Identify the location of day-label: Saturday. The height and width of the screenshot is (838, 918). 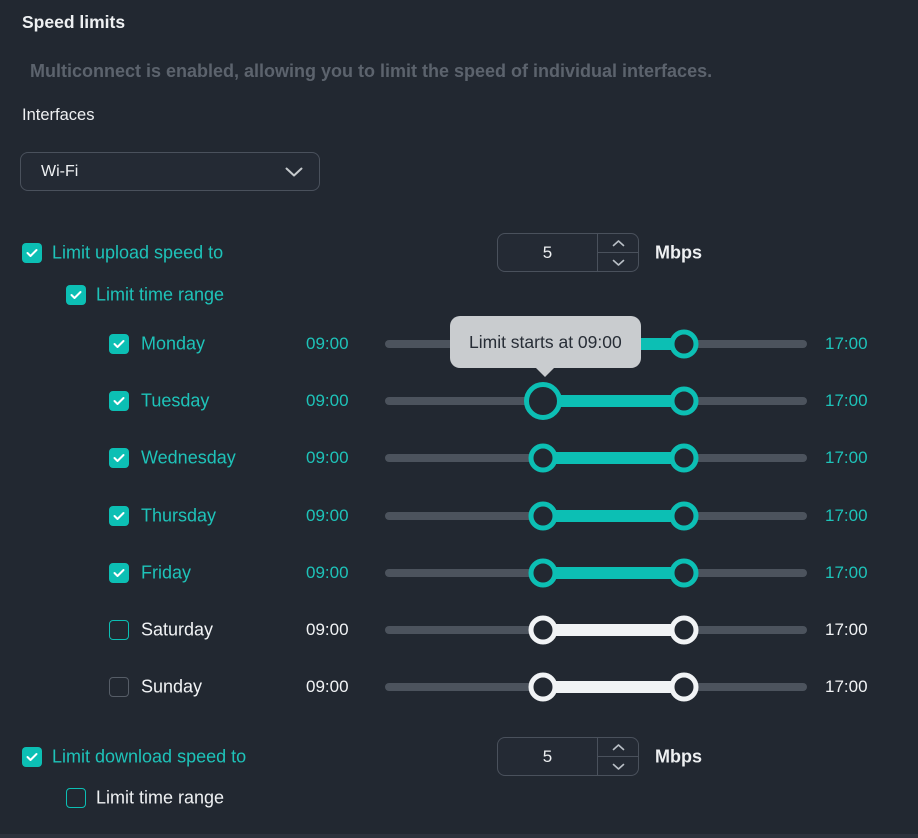
(177, 629).